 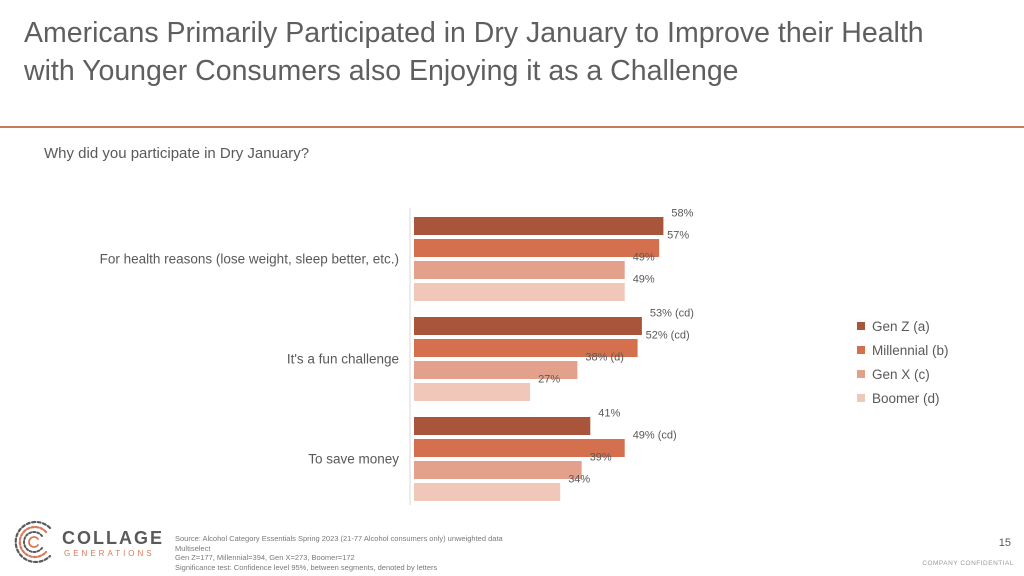 I want to click on legend-swatch-millennial, so click(x=861, y=350).